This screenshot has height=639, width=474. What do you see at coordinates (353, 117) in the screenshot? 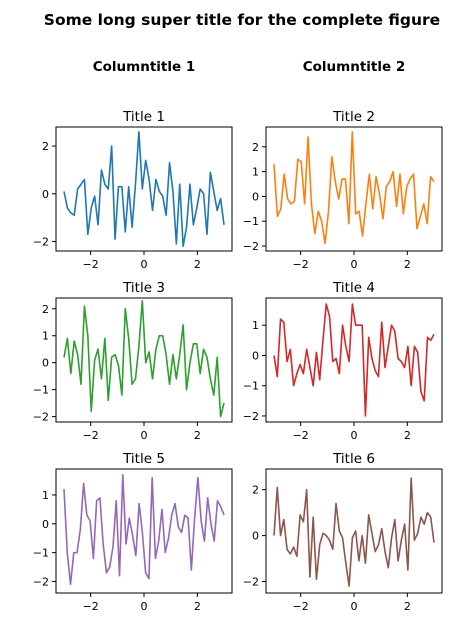
I see `subplot-title: Title 2` at bounding box center [353, 117].